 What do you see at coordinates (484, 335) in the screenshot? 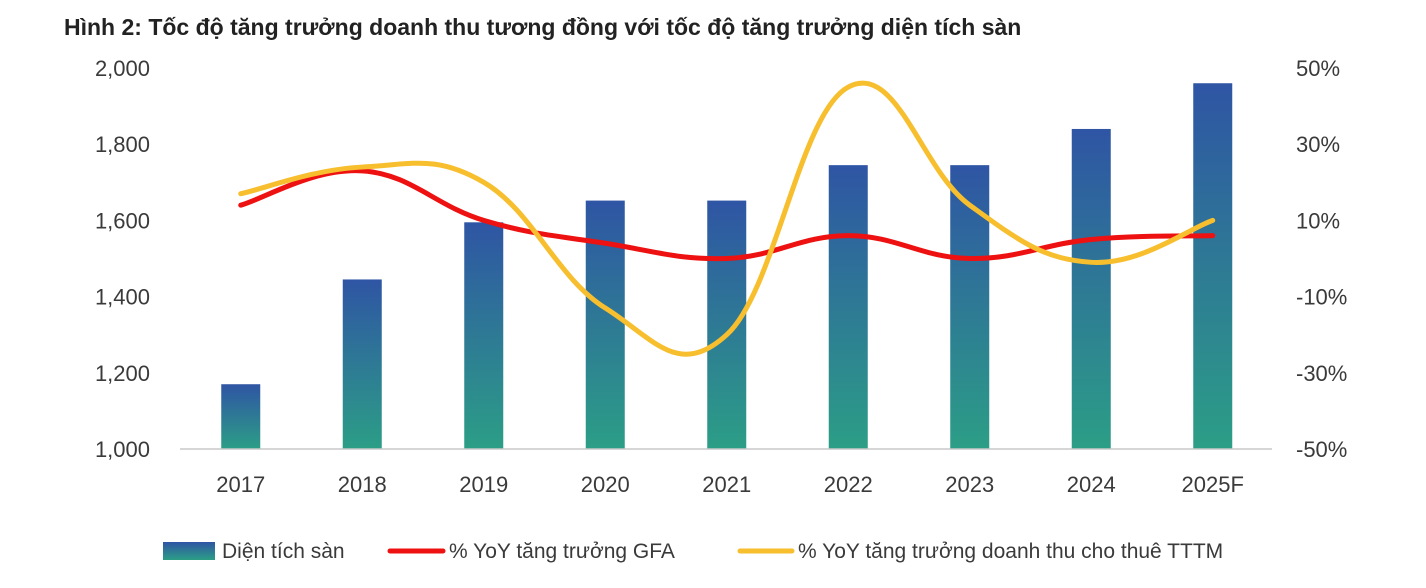
I see `bar-2019` at bounding box center [484, 335].